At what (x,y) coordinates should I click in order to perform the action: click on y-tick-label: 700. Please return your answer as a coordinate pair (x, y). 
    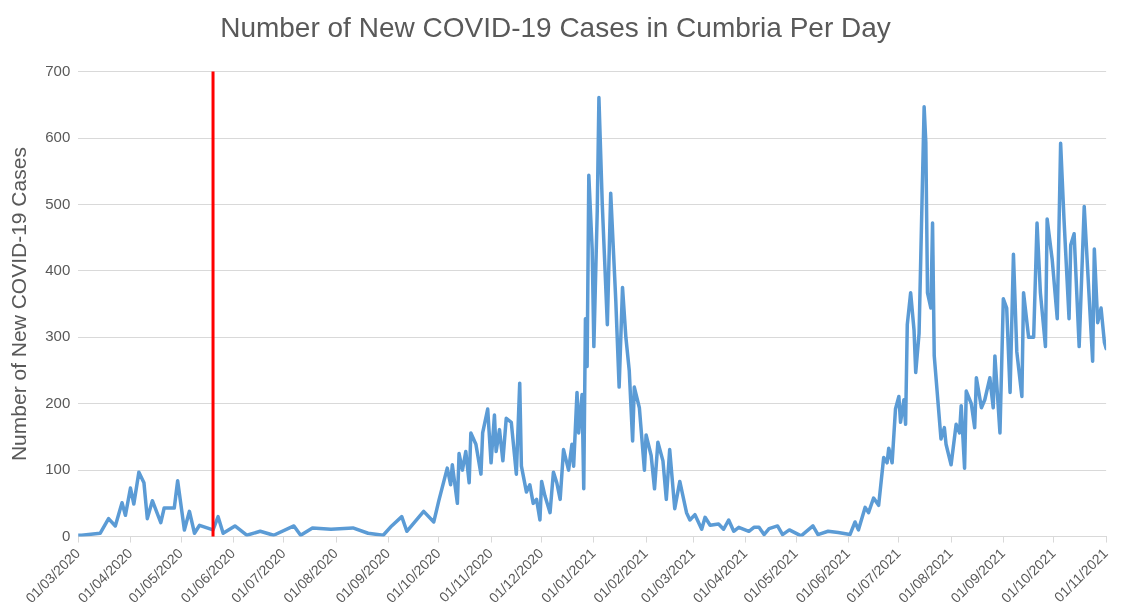
    Looking at the image, I should click on (58, 70).